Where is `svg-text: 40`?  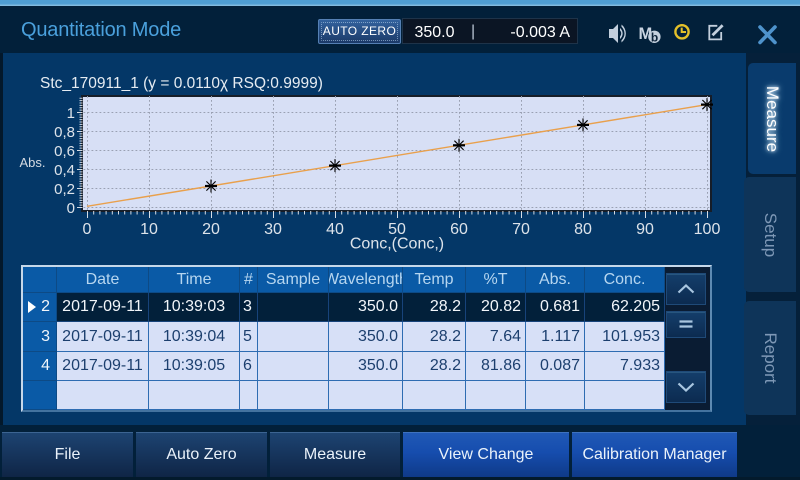
svg-text: 40 is located at coordinates (335, 229).